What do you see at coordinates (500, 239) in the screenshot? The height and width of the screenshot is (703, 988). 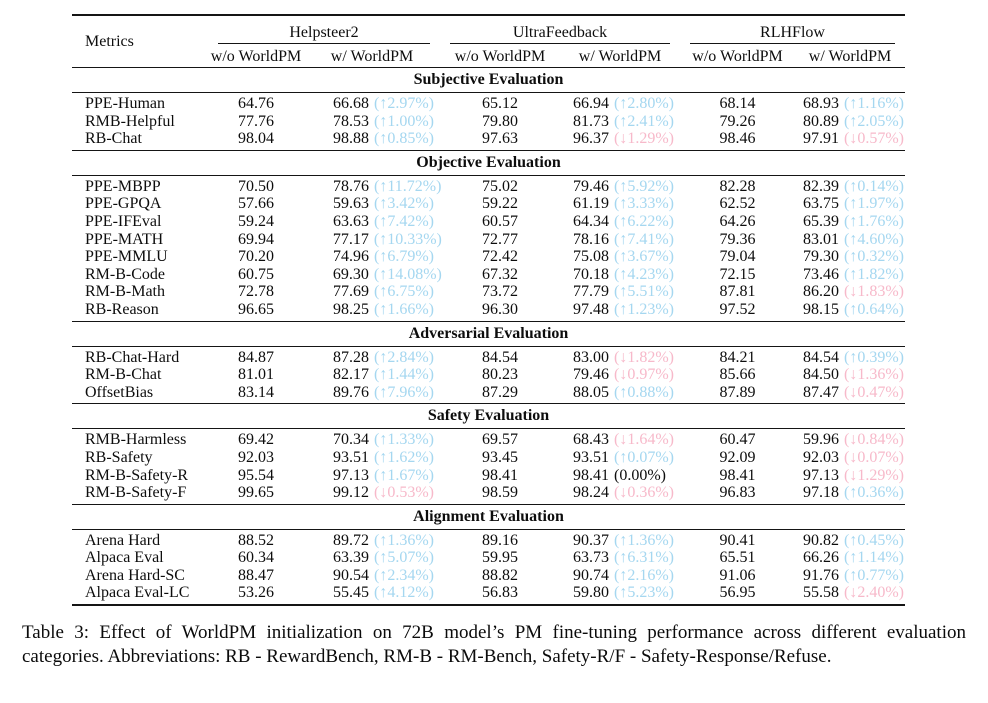 I see `value-without-worldpm: 72.77` at bounding box center [500, 239].